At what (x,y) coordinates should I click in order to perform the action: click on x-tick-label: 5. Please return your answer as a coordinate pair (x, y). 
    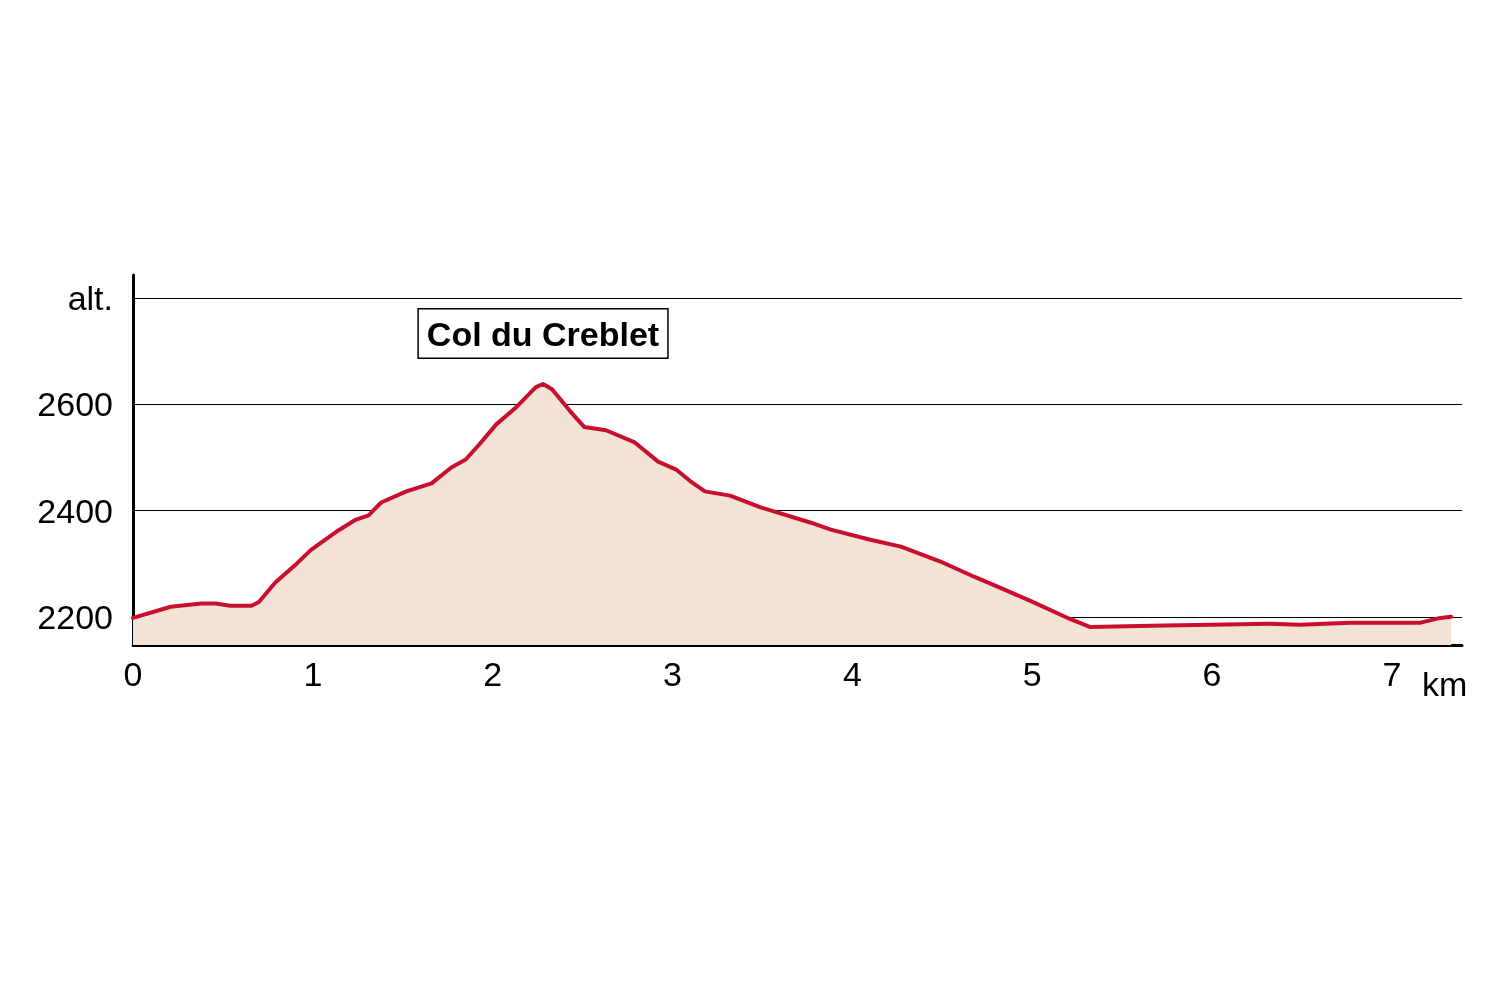
    Looking at the image, I should click on (1032, 674).